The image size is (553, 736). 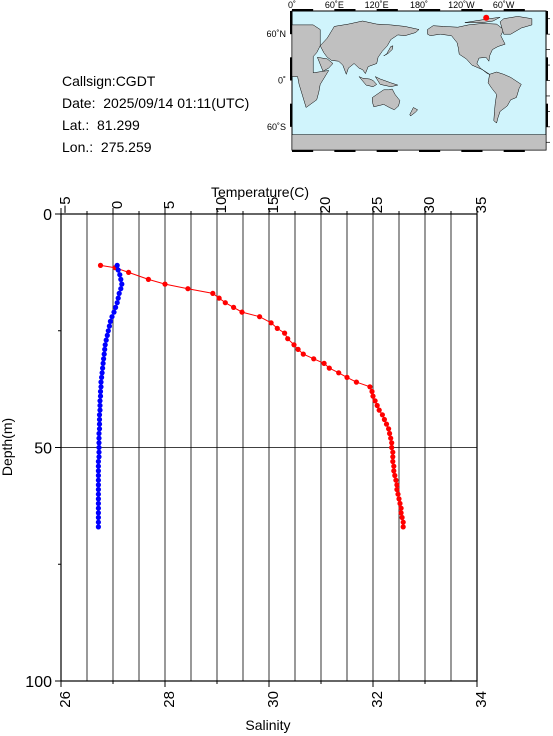 I want to click on map-lon-tick-label: 120˚W, so click(x=461, y=5).